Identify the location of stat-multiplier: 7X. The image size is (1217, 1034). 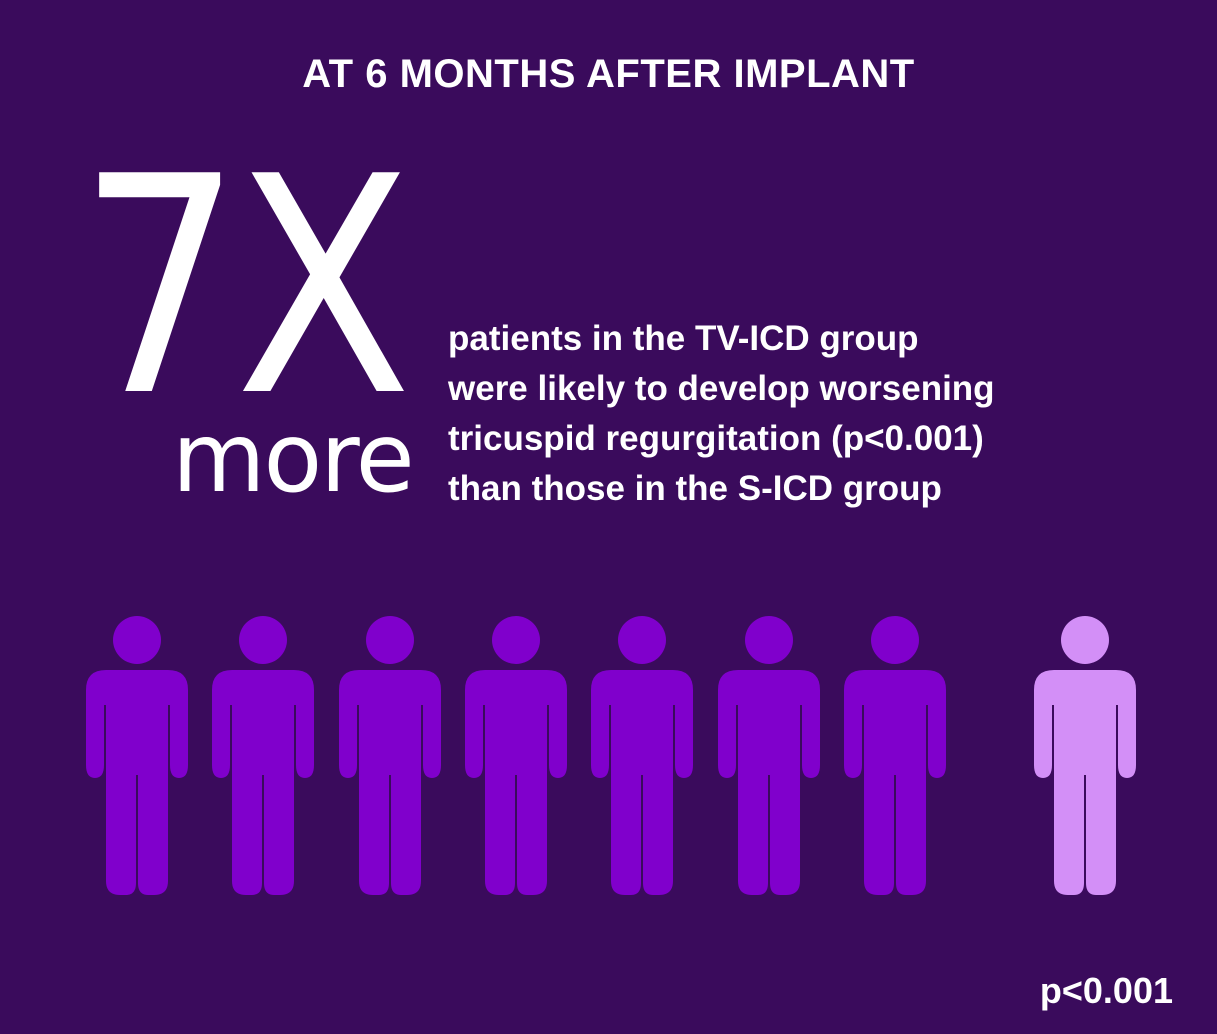
(245, 287).